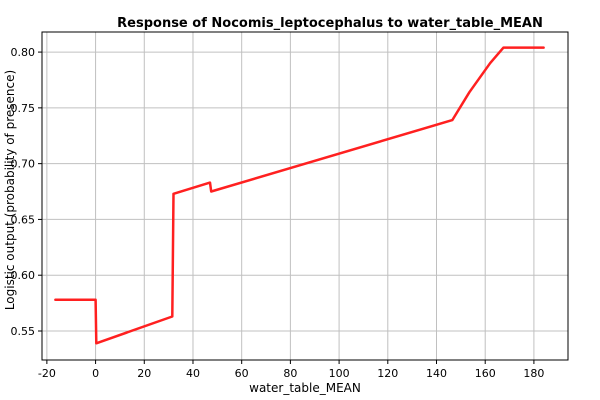 The image size is (600, 400). Describe the element at coordinates (533, 373) in the screenshot. I see `x-tick-label: 180` at that location.